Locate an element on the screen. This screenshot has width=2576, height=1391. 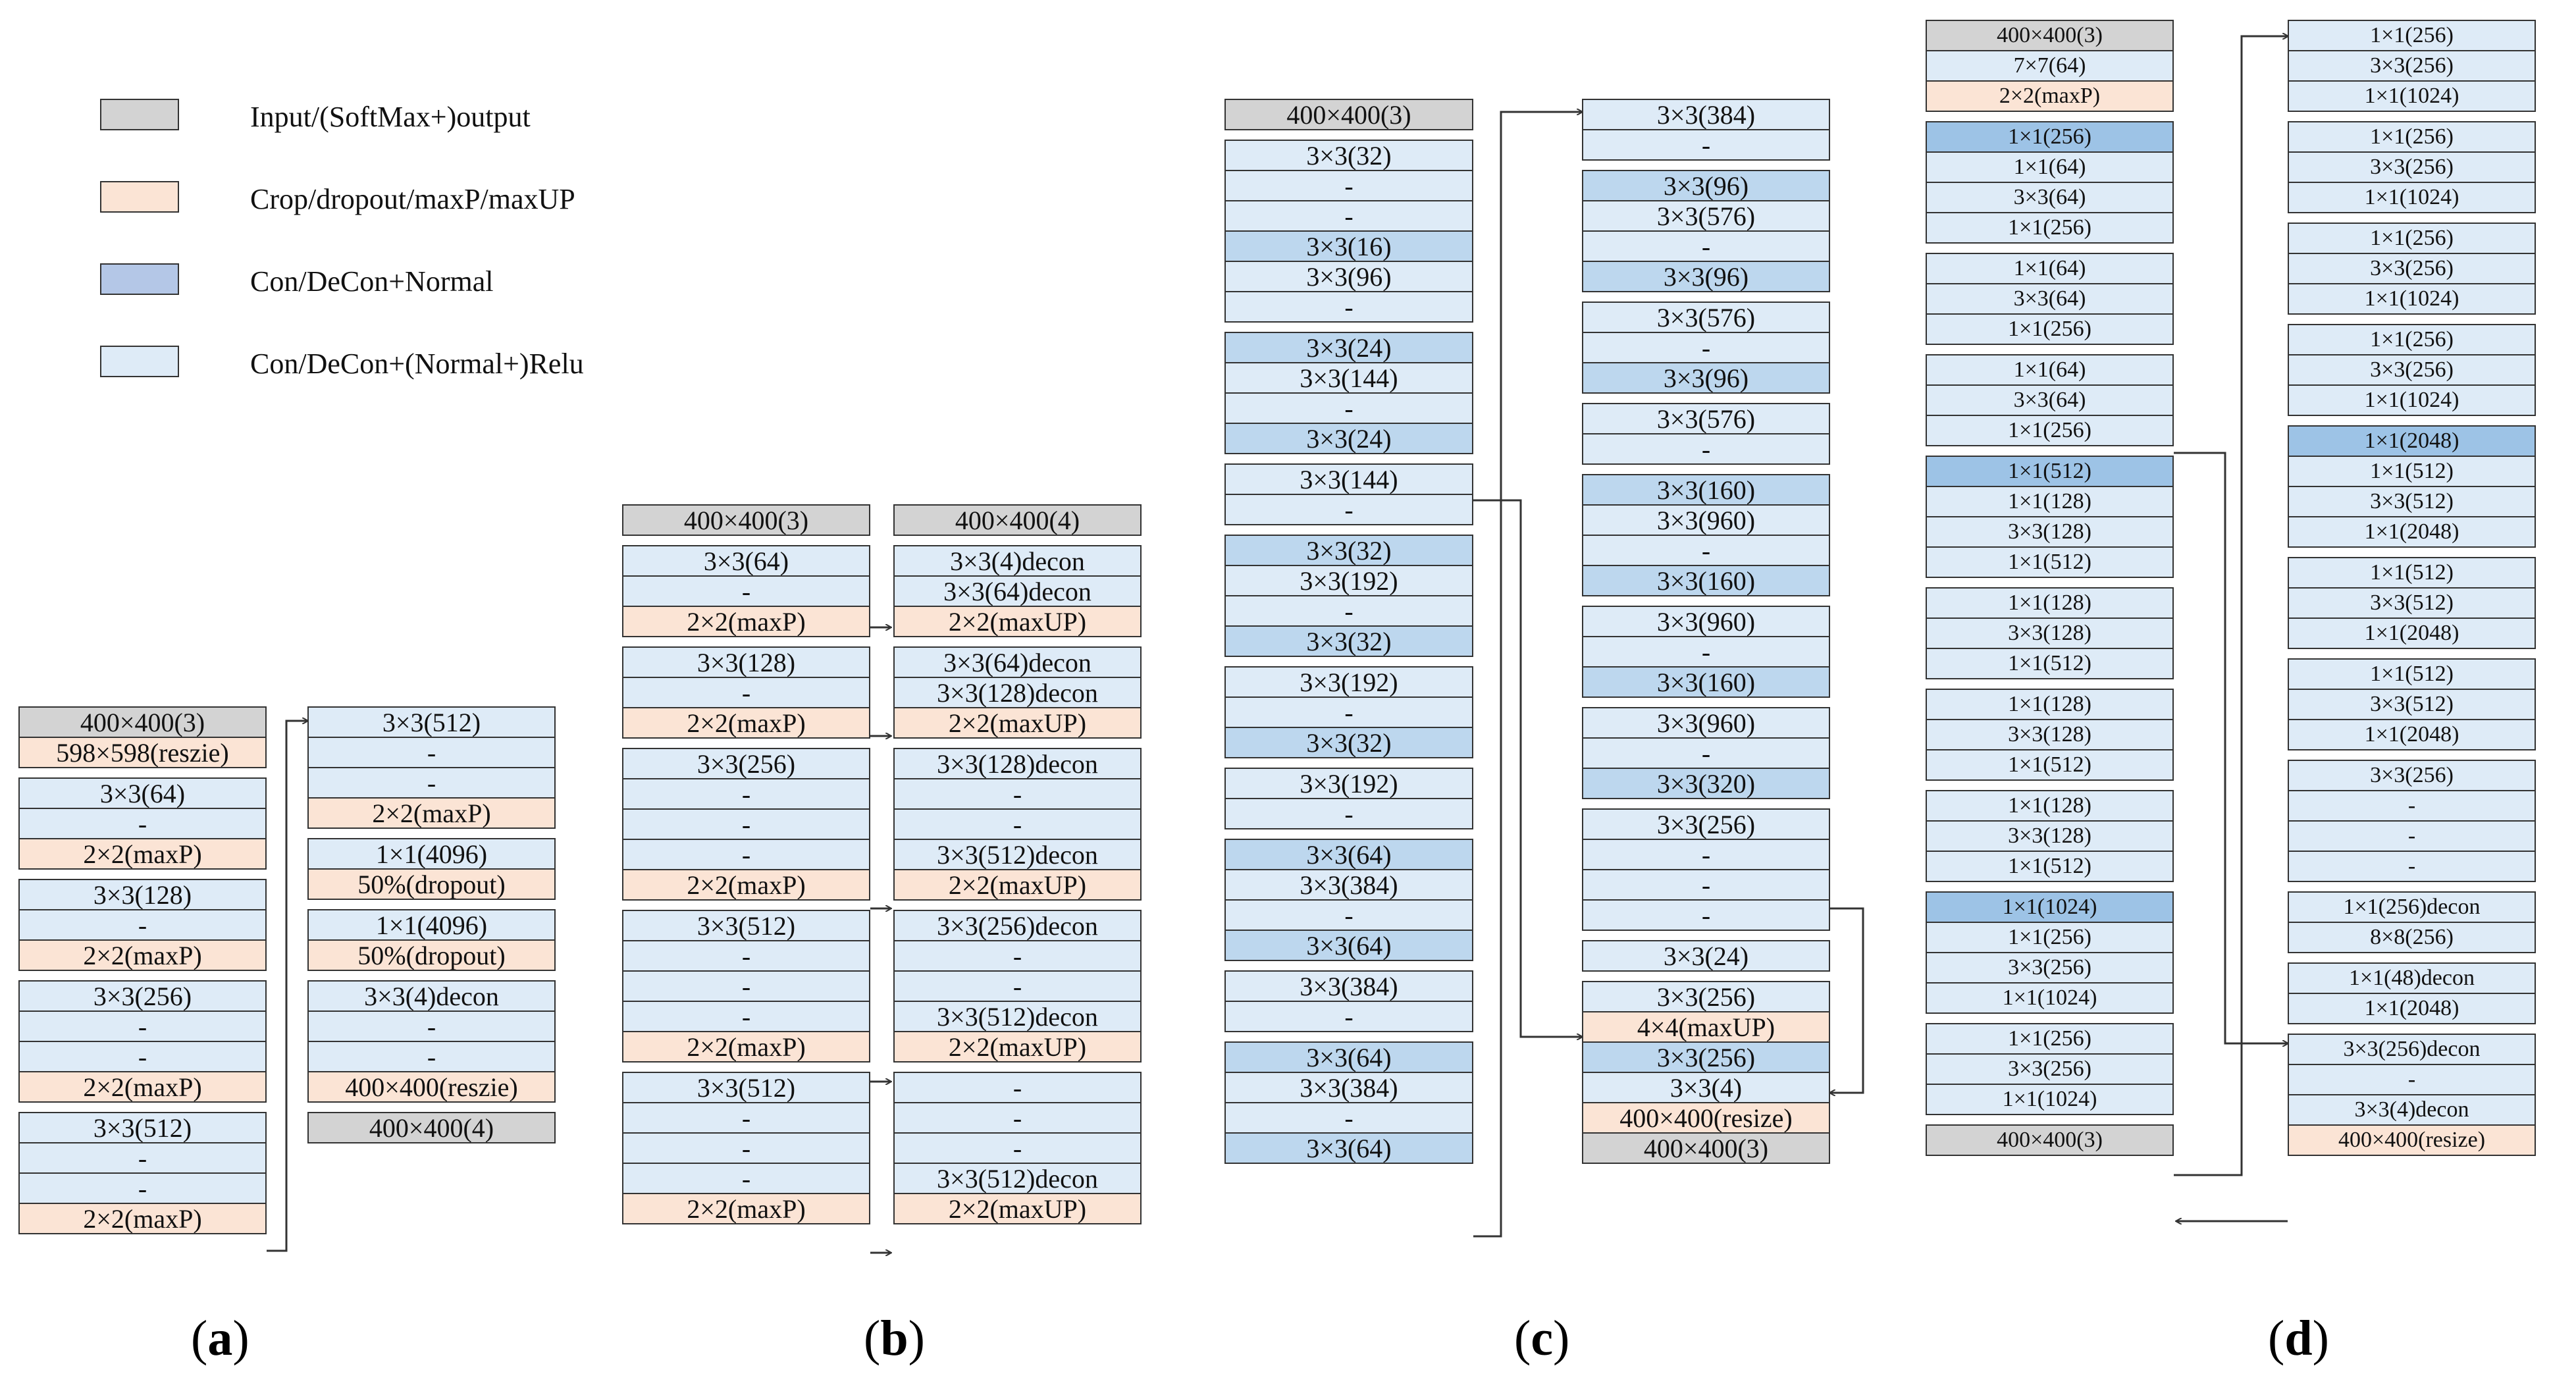
layer-cell: 3×3(384) is located at coordinates (1348, 885).